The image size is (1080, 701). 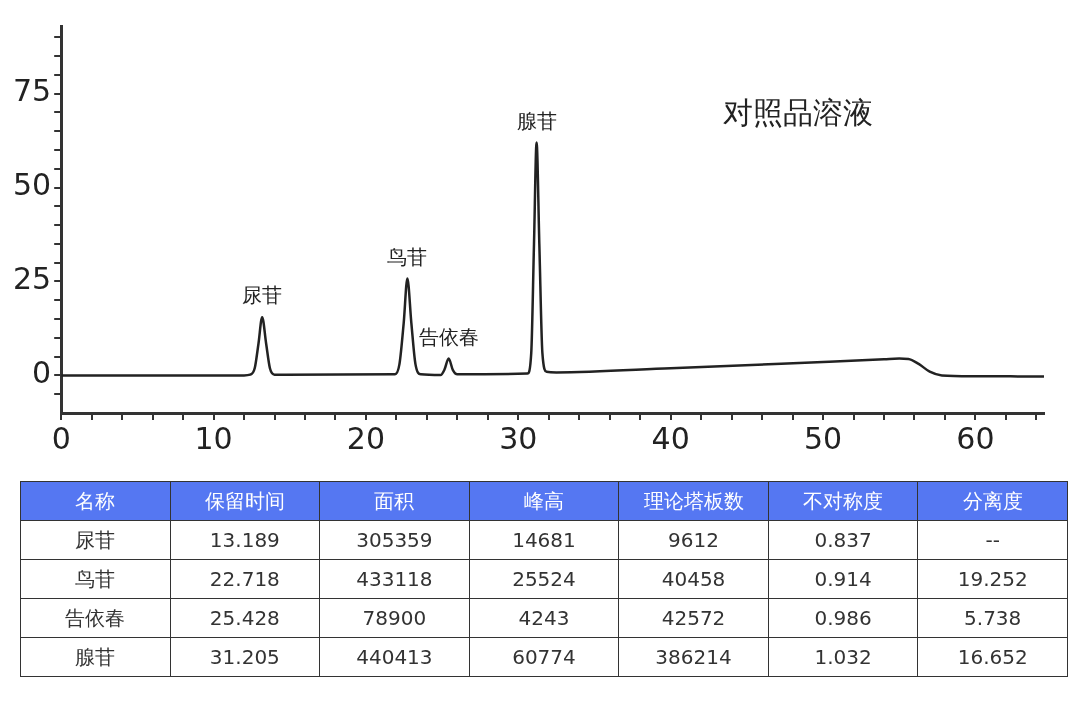 What do you see at coordinates (95, 539) in the screenshot?
I see `category-label: 尿苷` at bounding box center [95, 539].